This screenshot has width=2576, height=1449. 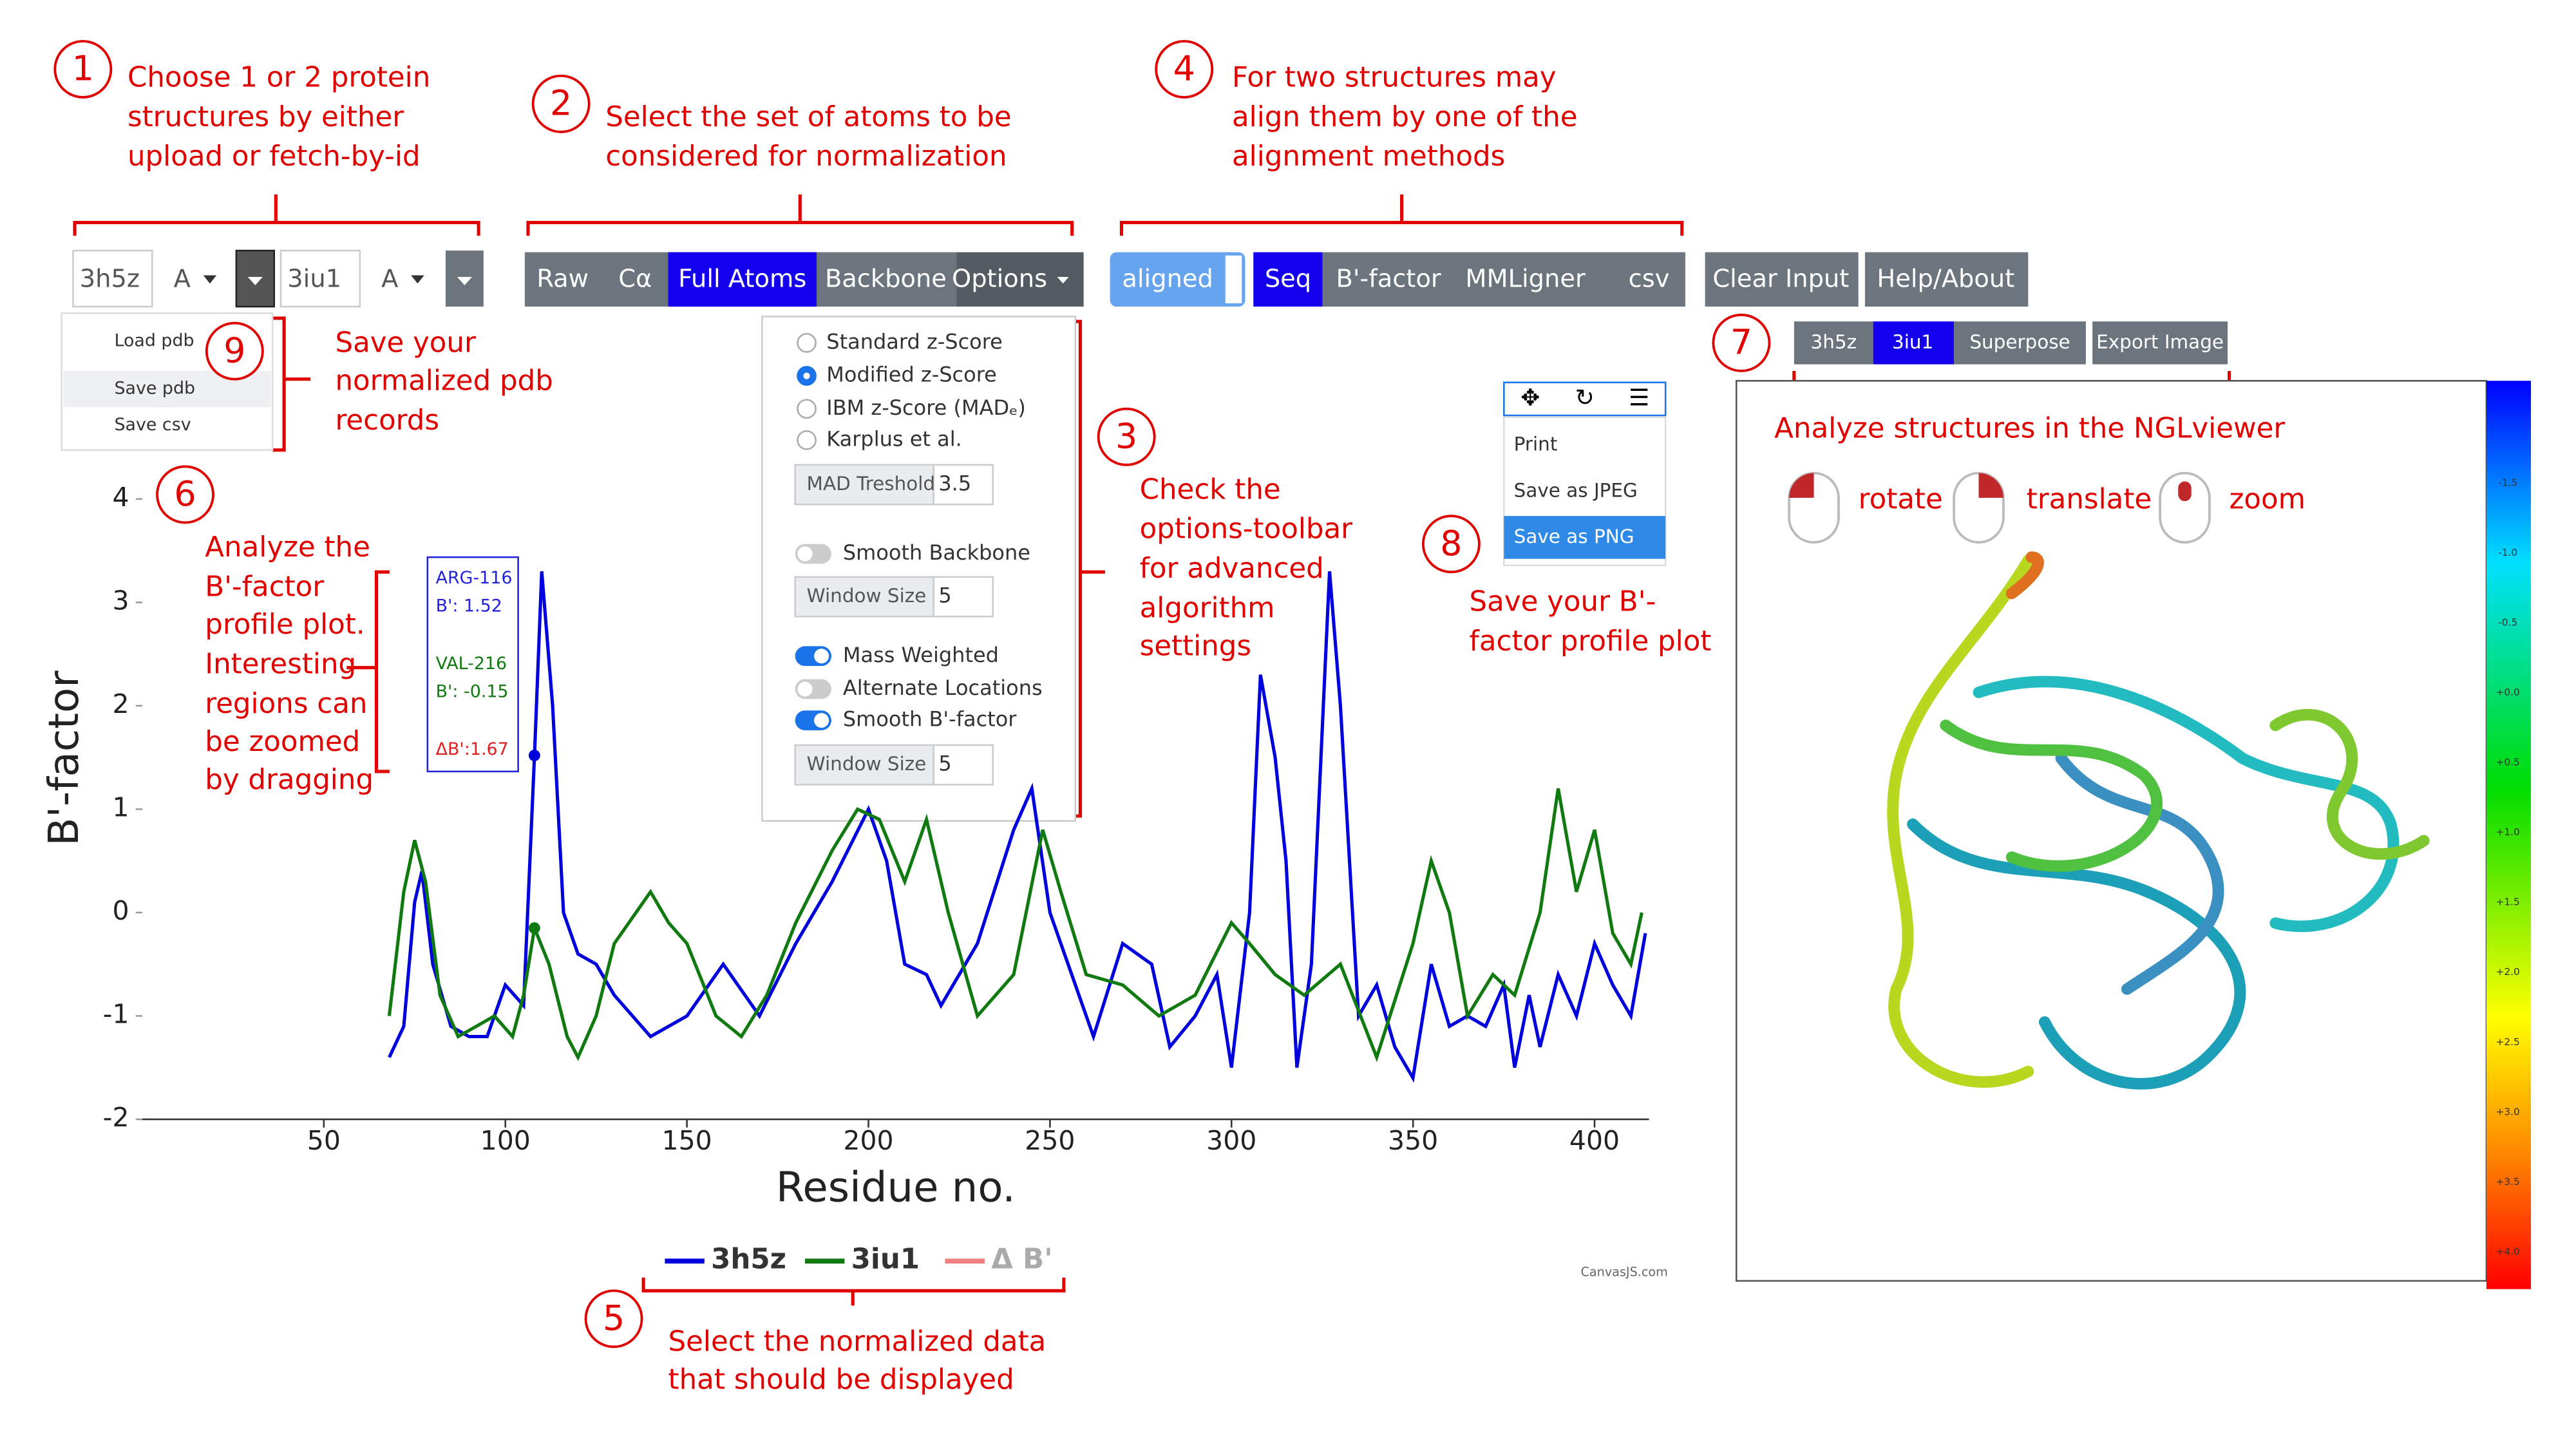 I want to click on colorbar-label: +1.5, so click(x=2508, y=902).